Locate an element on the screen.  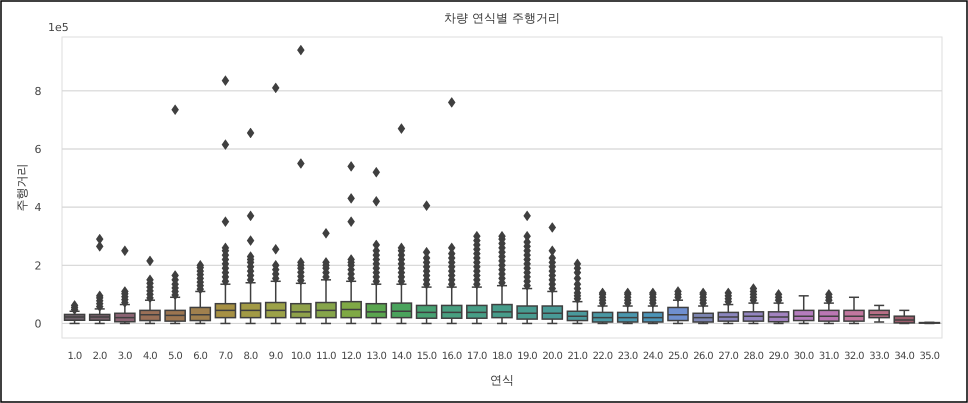
x-tick-label: 28.0 is located at coordinates (753, 356).